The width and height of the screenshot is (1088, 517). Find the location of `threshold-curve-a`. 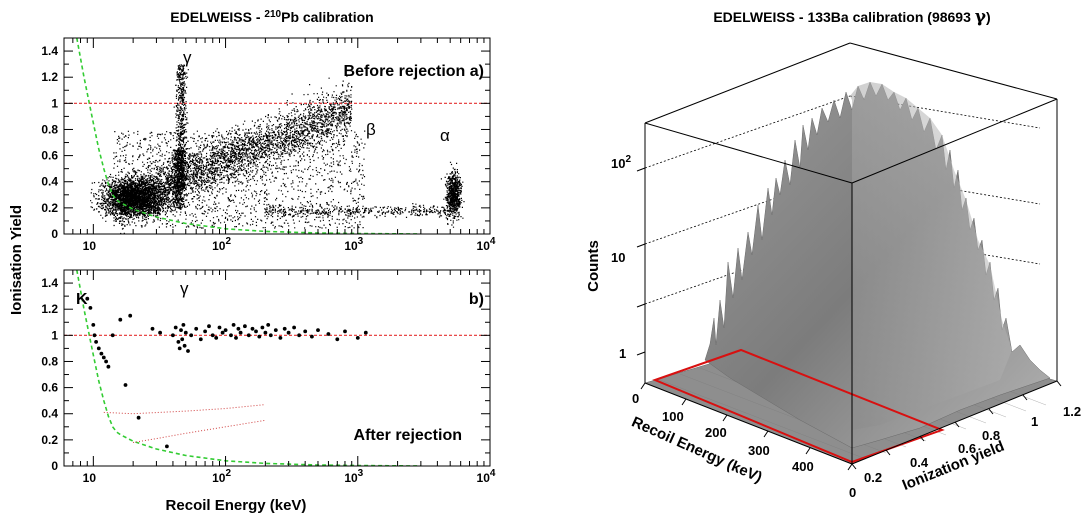

threshold-curve-a is located at coordinates (248, 136).